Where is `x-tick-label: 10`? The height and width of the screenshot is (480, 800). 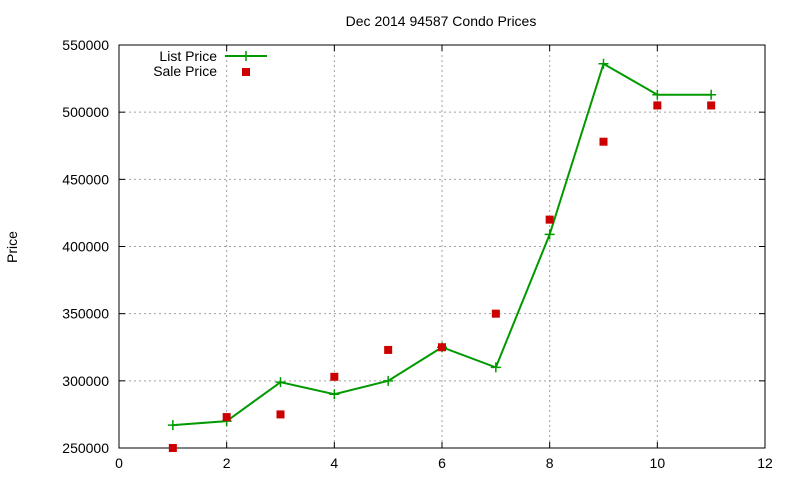 x-tick-label: 10 is located at coordinates (658, 463).